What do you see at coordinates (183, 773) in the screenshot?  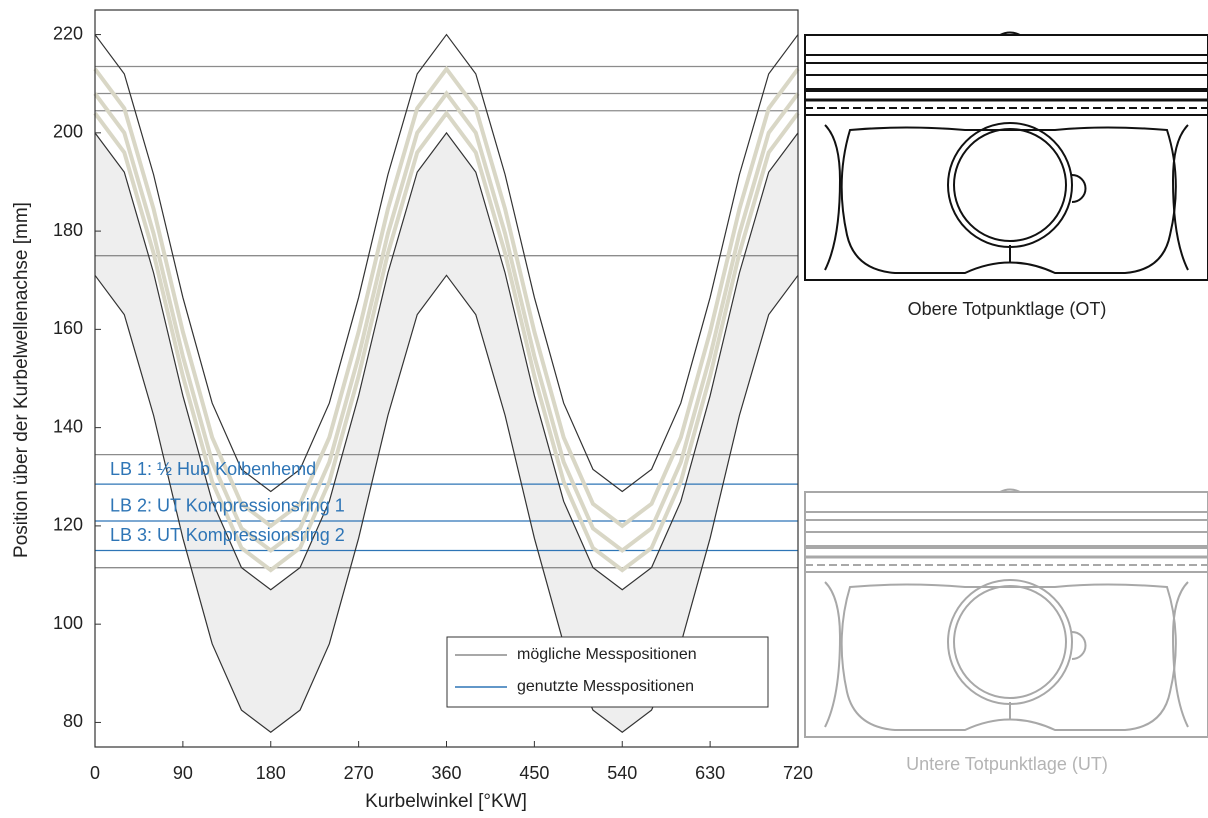 I see `x-tick-label: 90` at bounding box center [183, 773].